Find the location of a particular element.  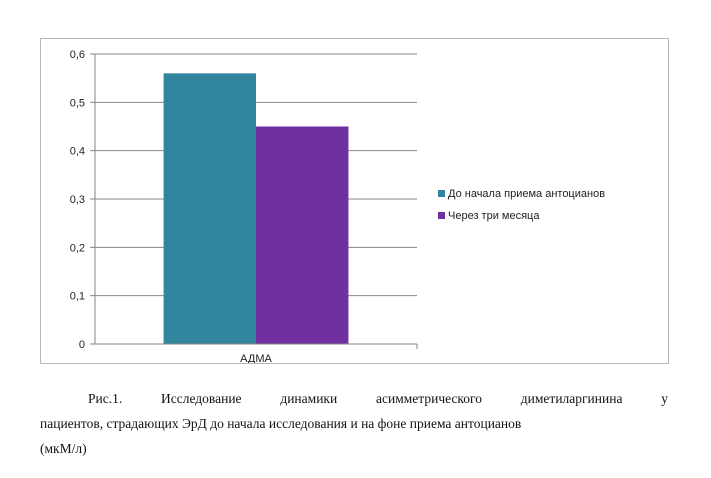

y-tick-label: 0,6 is located at coordinates (77, 55).